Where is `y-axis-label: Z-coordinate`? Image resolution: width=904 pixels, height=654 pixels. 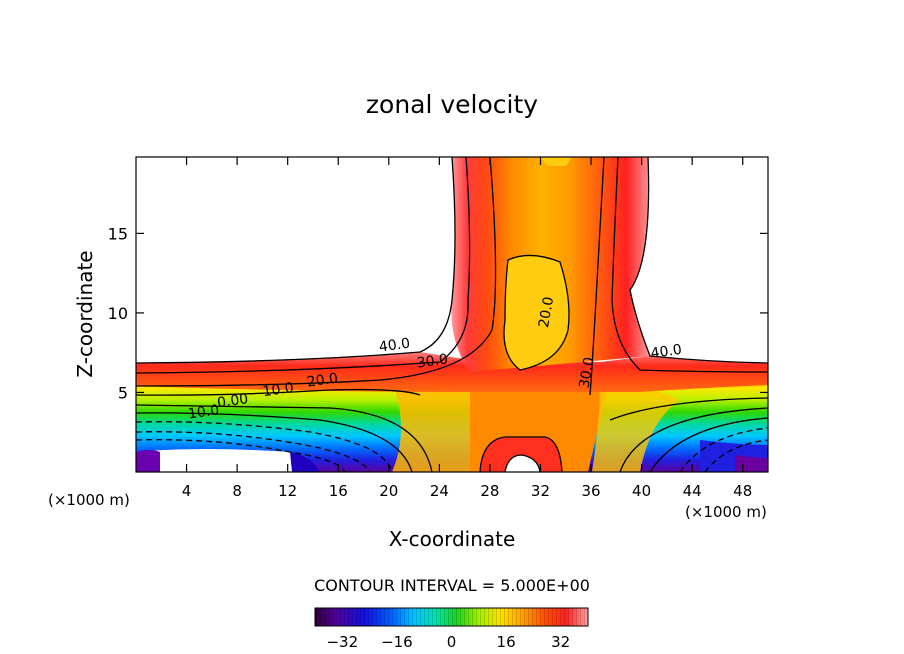 y-axis-label: Z-coordinate is located at coordinates (85, 313).